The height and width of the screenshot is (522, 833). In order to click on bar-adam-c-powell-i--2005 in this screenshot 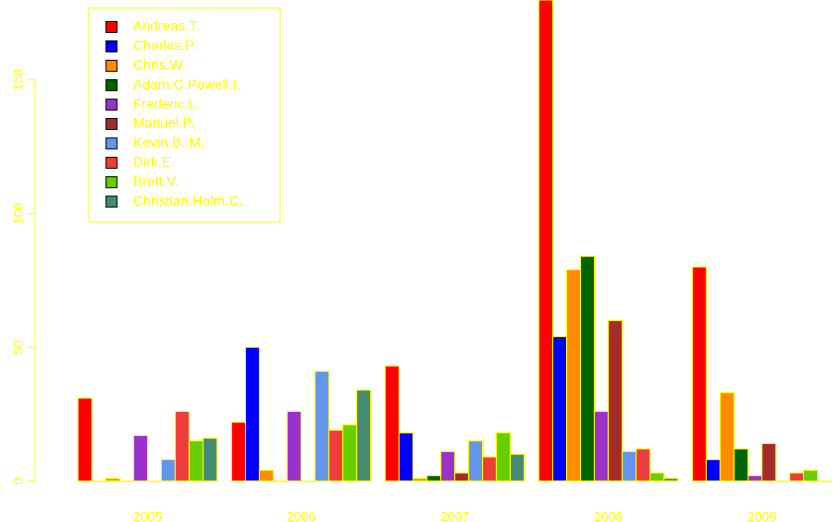, I will do `click(127, 481)`.